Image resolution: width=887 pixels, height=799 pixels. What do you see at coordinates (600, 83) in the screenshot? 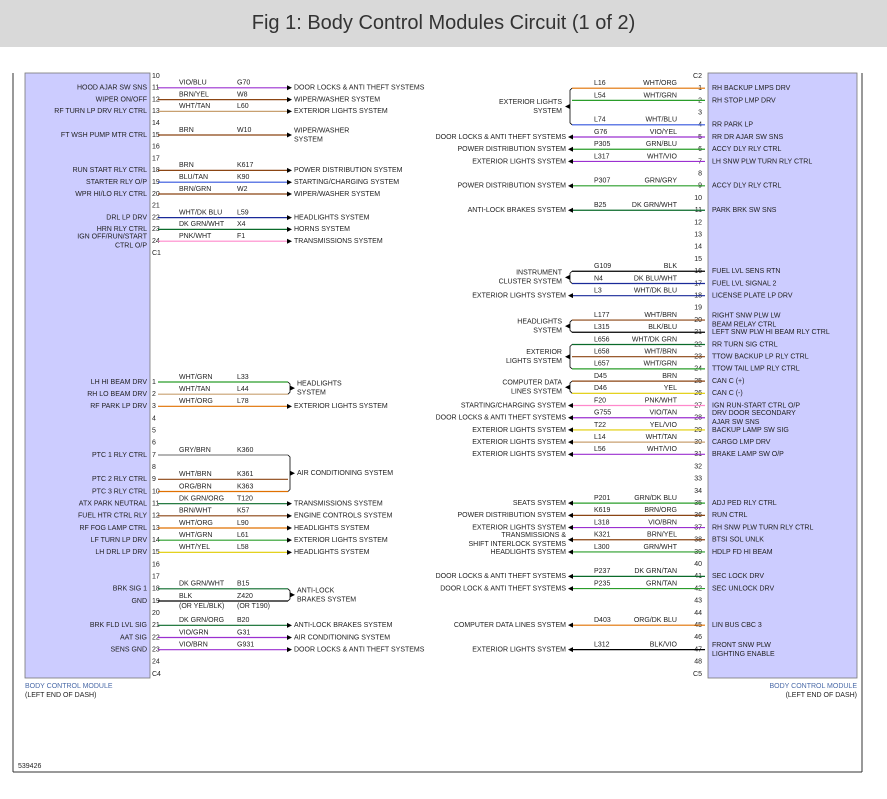
I see `circuit-id: L16` at bounding box center [600, 83].